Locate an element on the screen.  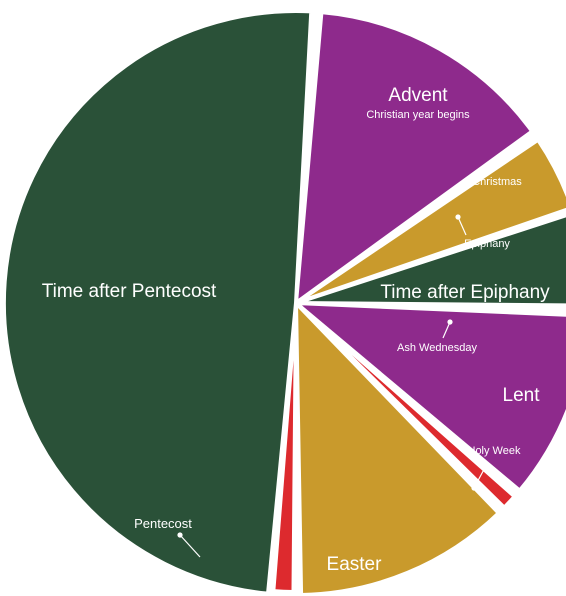
label-holy-week: Holy Week is located at coordinates (494, 451).